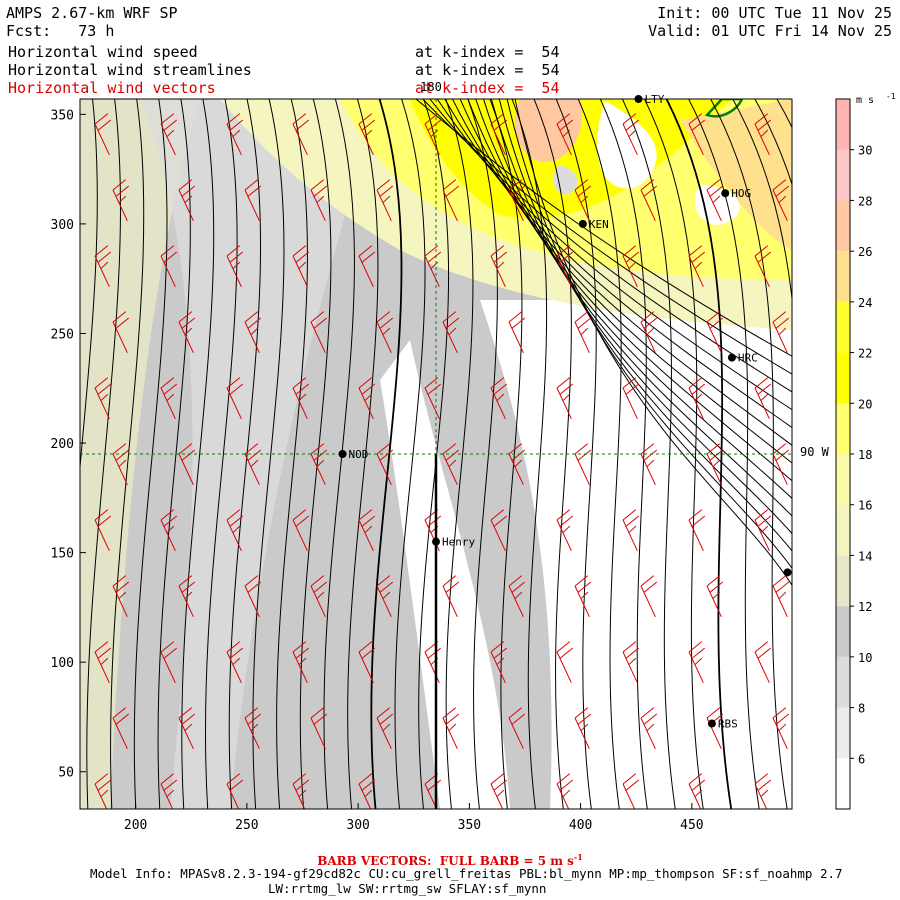 The width and height of the screenshot is (900, 900). I want to click on colorbar-tick-label: 20, so click(865, 404).